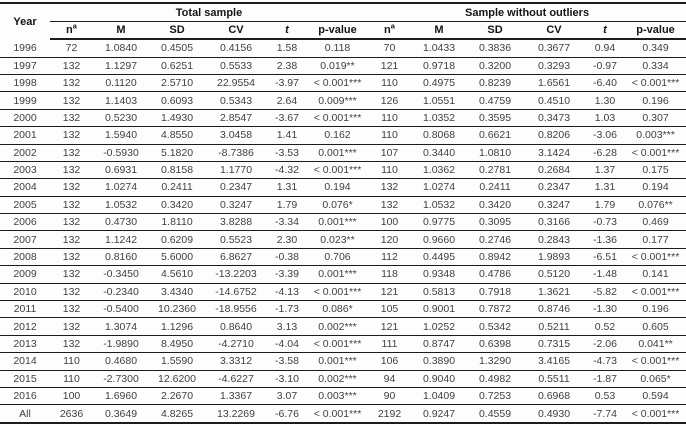  What do you see at coordinates (554, 257) in the screenshot?
I see `outliers-cv-cell: 1.9893` at bounding box center [554, 257].